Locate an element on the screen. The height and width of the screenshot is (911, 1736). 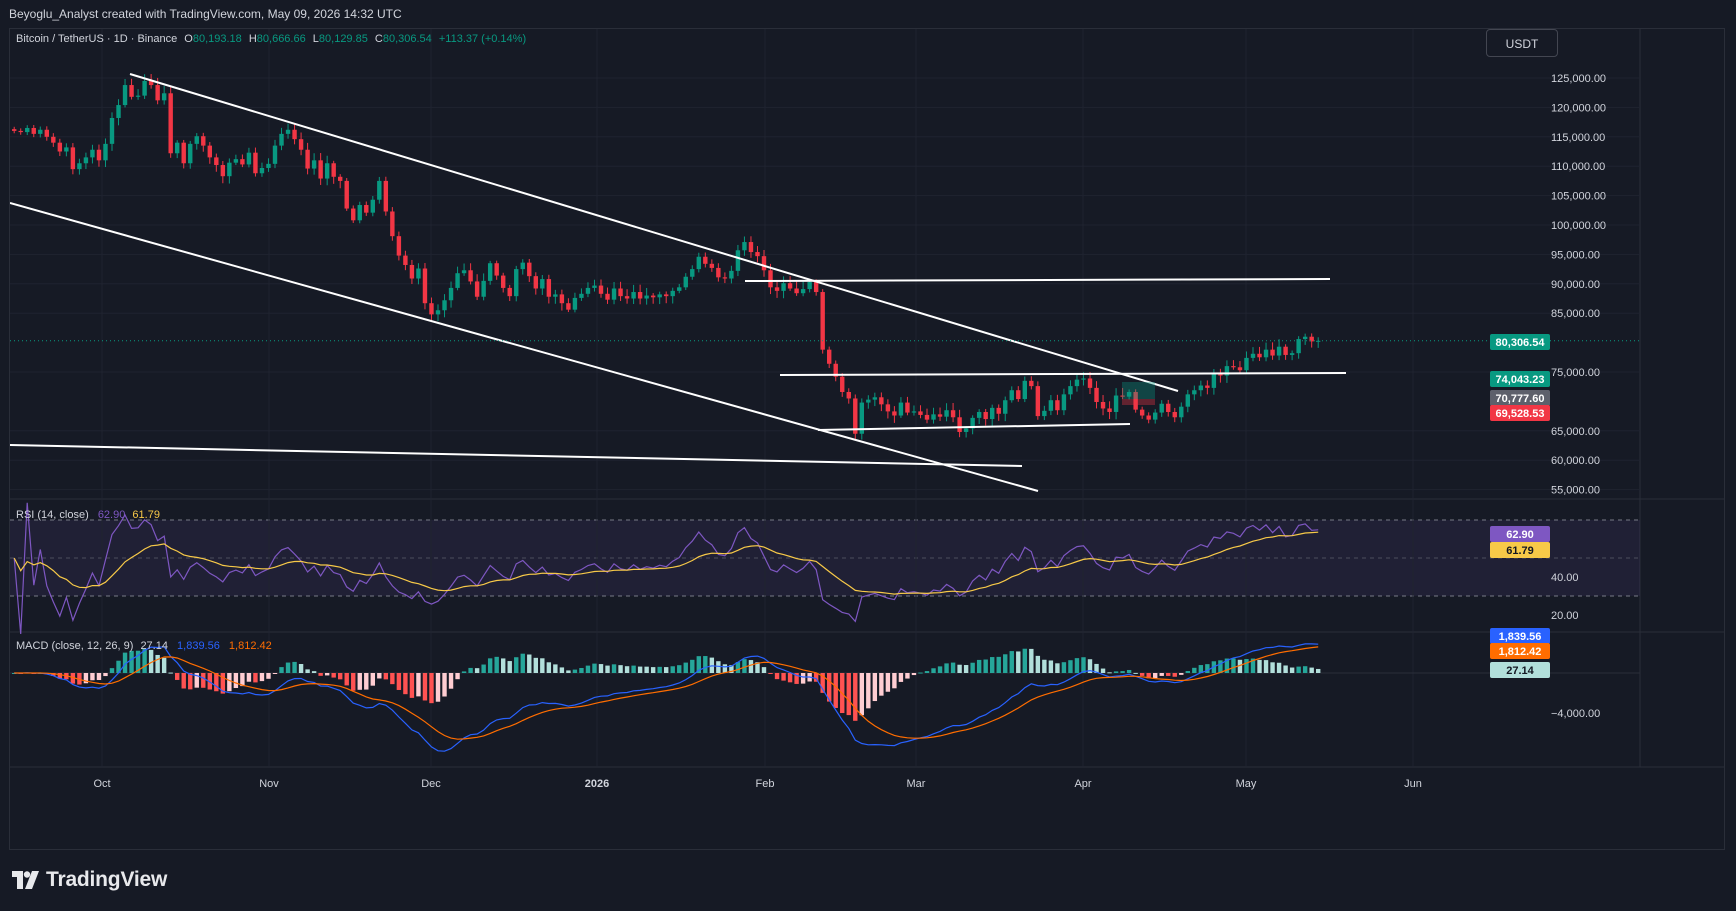
range-bottom-line is located at coordinates (974, 427).